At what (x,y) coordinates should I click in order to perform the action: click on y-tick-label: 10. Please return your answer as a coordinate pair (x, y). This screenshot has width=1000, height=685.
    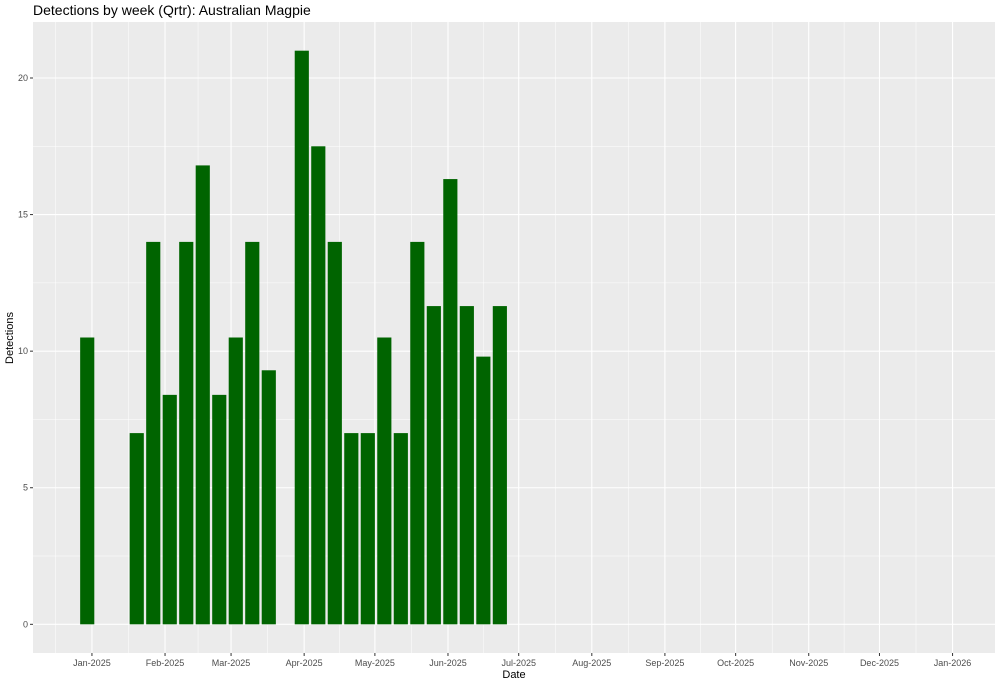
    Looking at the image, I should click on (23, 351).